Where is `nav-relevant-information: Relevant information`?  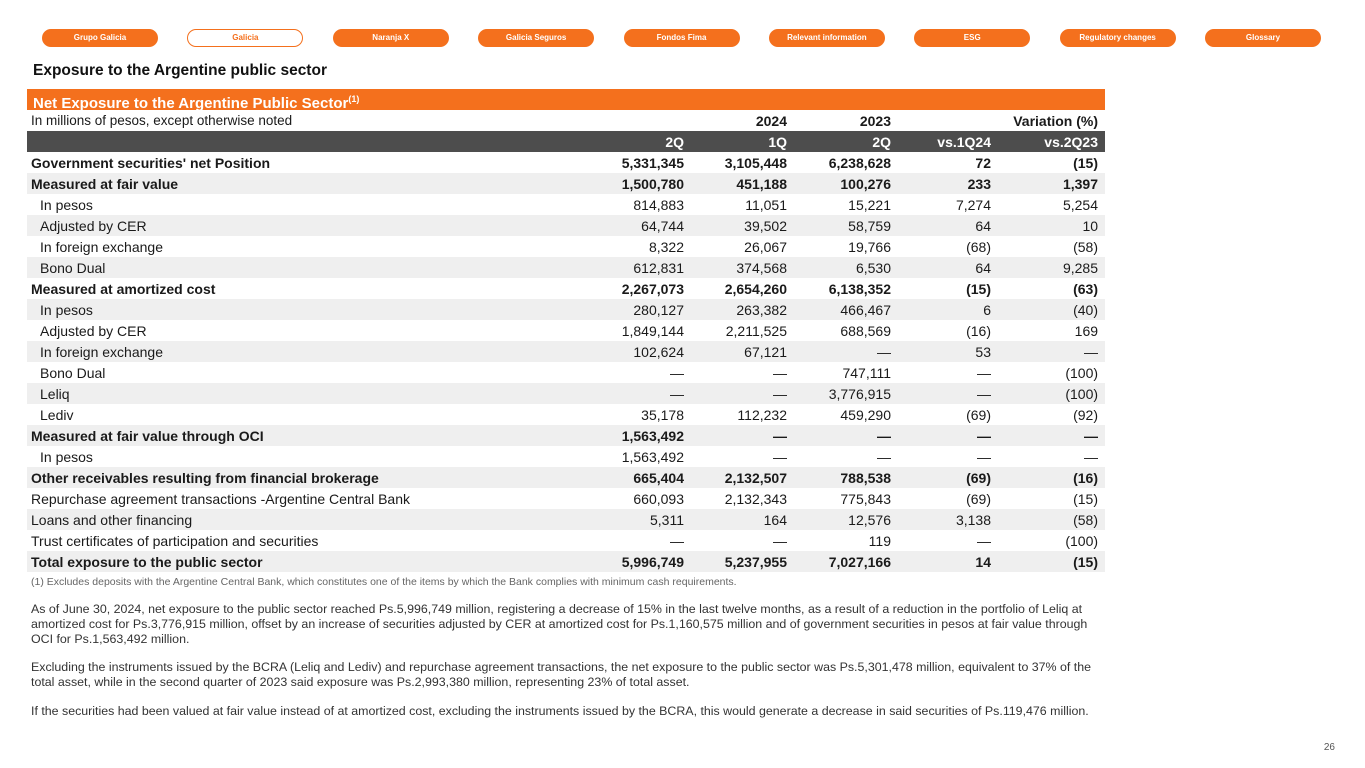
nav-relevant-information: Relevant information is located at coordinates (826, 38).